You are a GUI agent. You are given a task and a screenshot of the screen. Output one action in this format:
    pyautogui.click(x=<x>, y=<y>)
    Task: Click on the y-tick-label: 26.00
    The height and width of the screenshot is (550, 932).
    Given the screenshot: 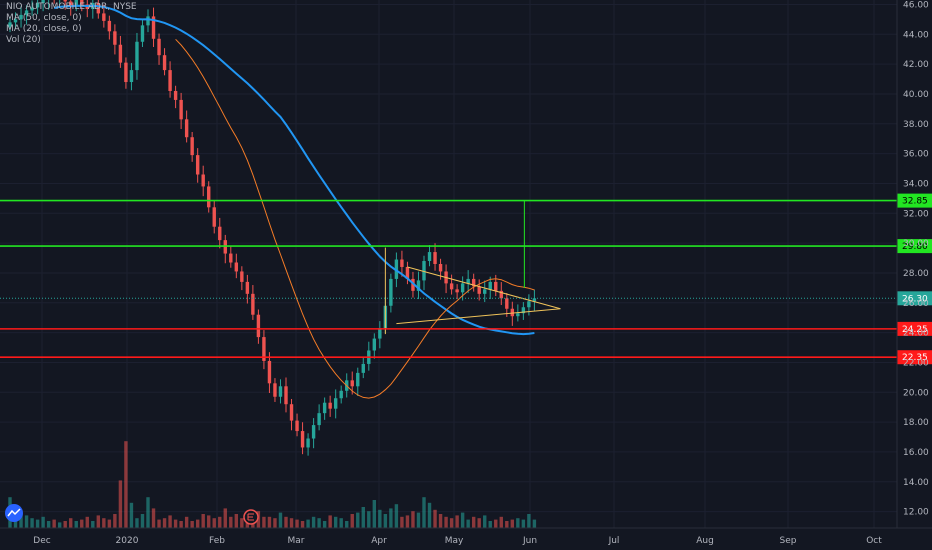 What is the action you would take?
    pyautogui.click(x=916, y=304)
    